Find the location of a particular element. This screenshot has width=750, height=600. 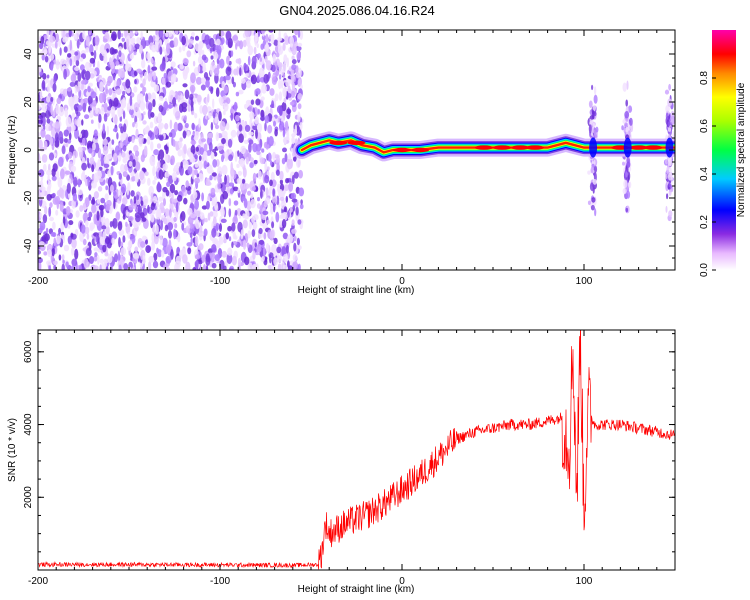

colorbar-tick-label: 0.0 is located at coordinates (704, 270).